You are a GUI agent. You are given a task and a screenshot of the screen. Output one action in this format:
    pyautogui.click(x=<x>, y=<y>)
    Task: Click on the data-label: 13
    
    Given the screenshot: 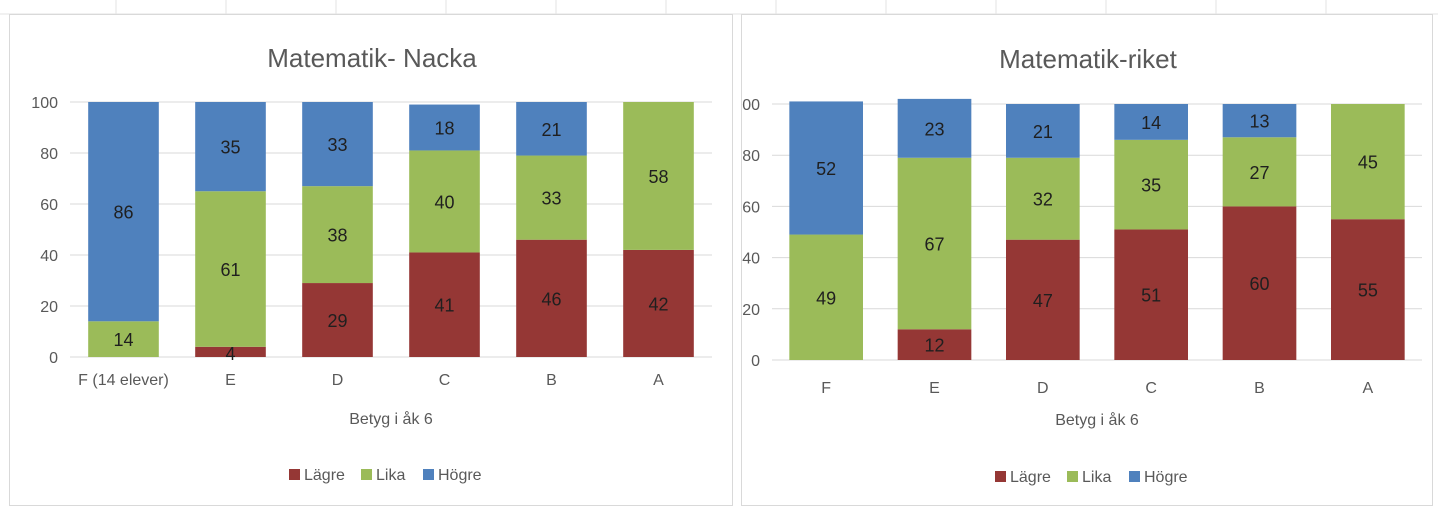 What is the action you would take?
    pyautogui.click(x=1259, y=122)
    